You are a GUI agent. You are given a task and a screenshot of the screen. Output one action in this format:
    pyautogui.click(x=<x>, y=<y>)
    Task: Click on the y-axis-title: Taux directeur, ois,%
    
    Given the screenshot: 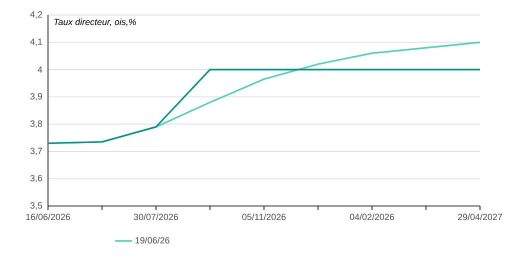 What is the action you would take?
    pyautogui.click(x=95, y=22)
    